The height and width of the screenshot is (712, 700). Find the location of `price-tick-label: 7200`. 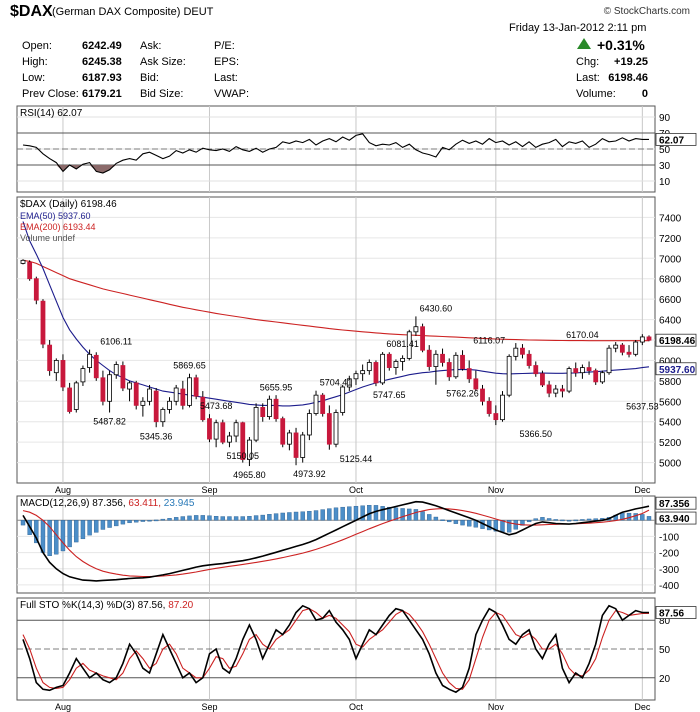

price-tick-label: 7200 is located at coordinates (670, 239).